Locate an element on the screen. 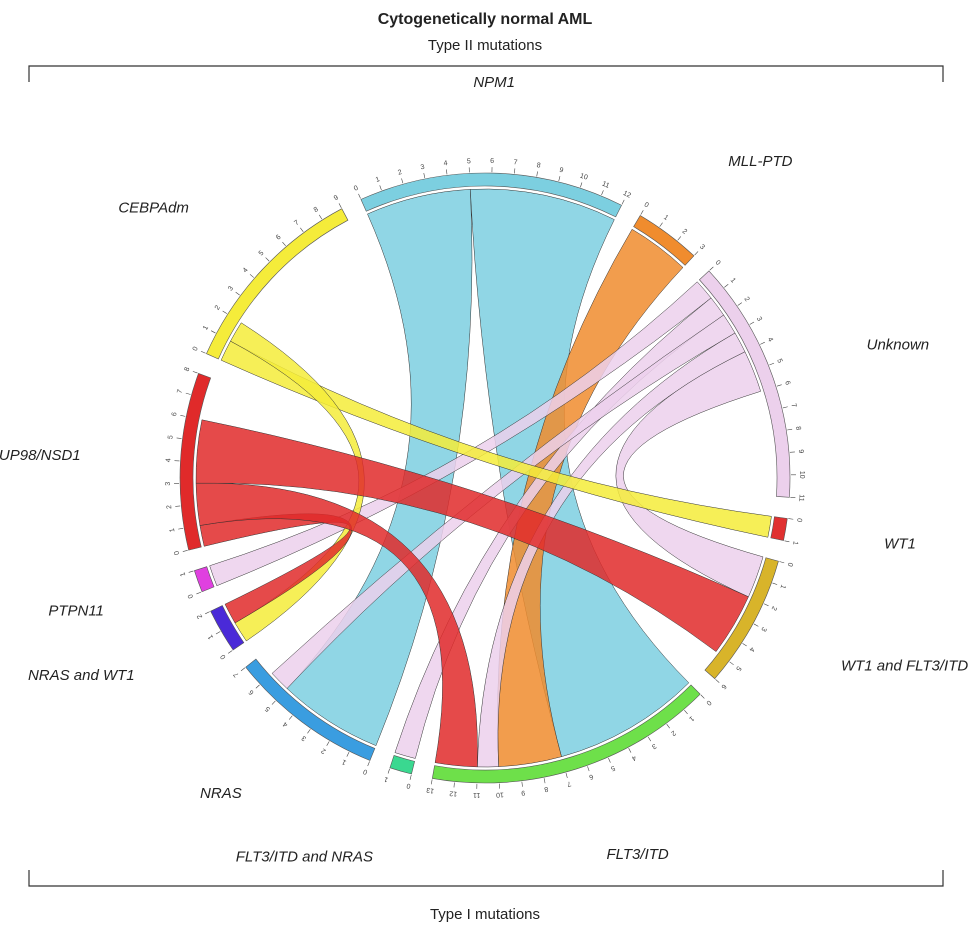  segment-label: FLT3/ITD and NRAS is located at coordinates (304, 857).